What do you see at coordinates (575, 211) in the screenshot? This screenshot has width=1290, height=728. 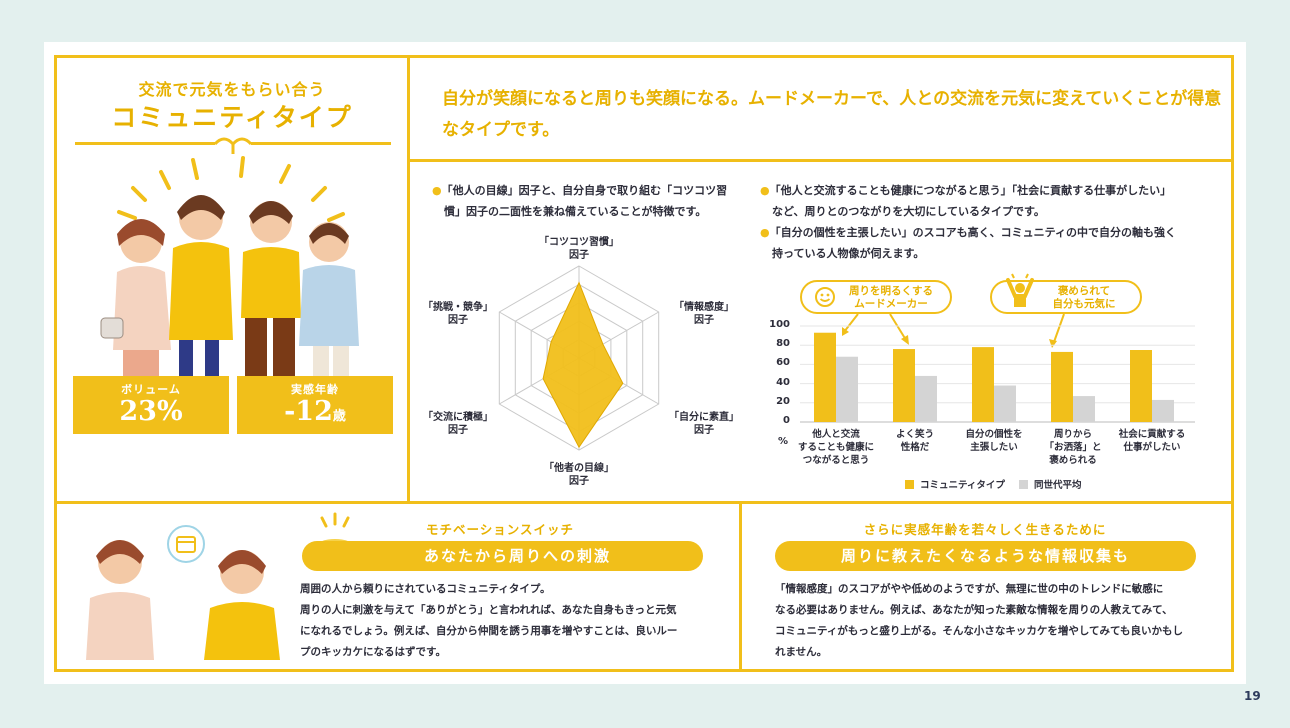 I see `radar-desc-line2: 慣」因子の二面性を兼ね備えていることが特徴です。` at bounding box center [575, 211].